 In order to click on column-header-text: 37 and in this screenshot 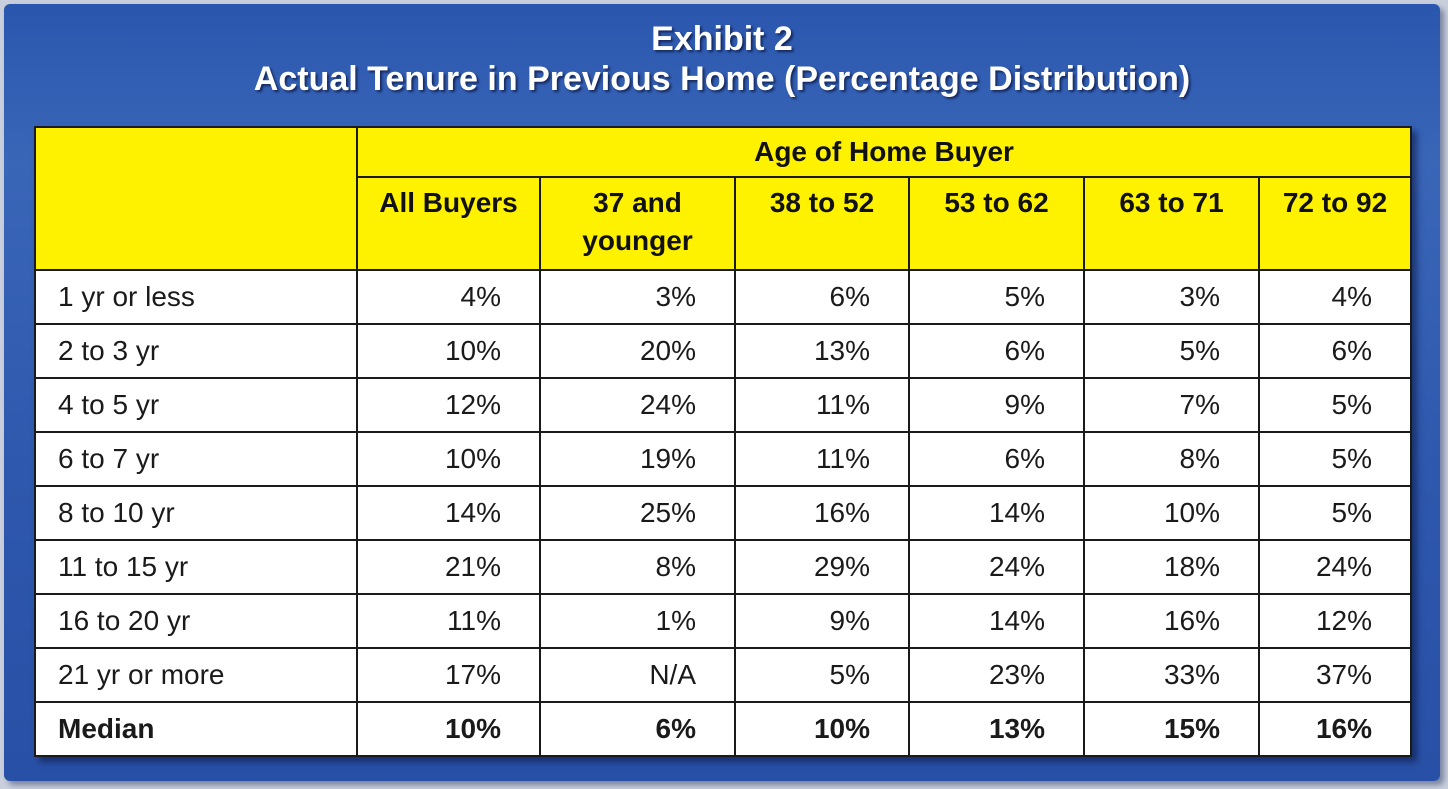, I will do `click(637, 202)`.